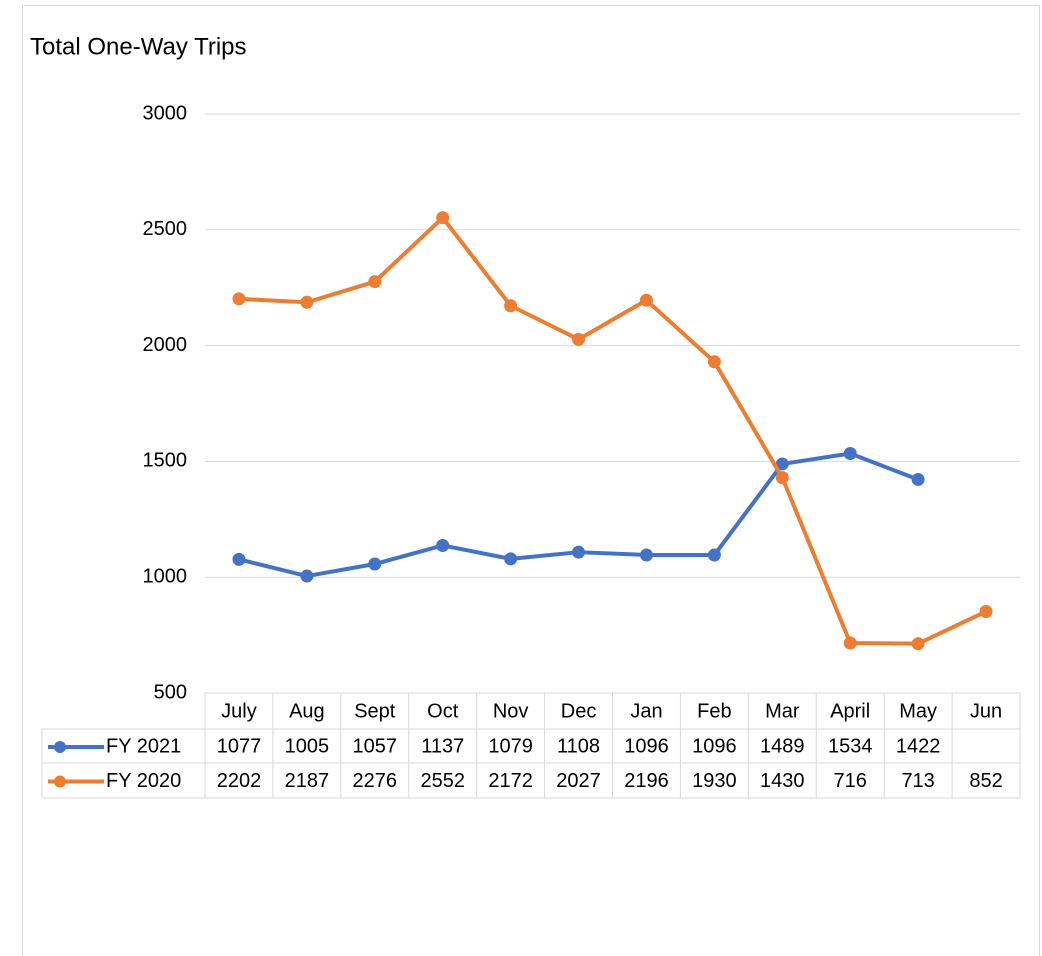 The height and width of the screenshot is (956, 1042). What do you see at coordinates (375, 781) in the screenshot?
I see `table-value: 2276` at bounding box center [375, 781].